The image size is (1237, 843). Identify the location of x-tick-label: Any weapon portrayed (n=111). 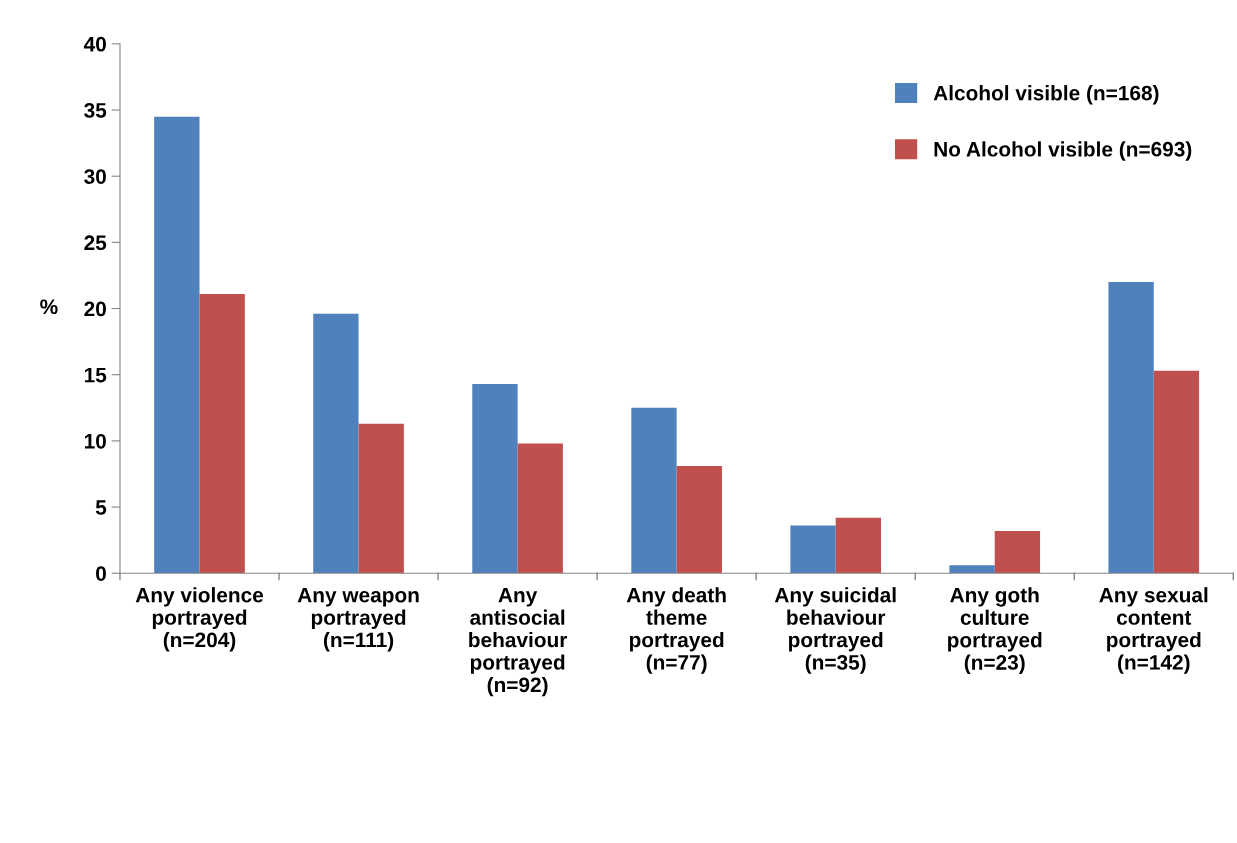
(358, 619).